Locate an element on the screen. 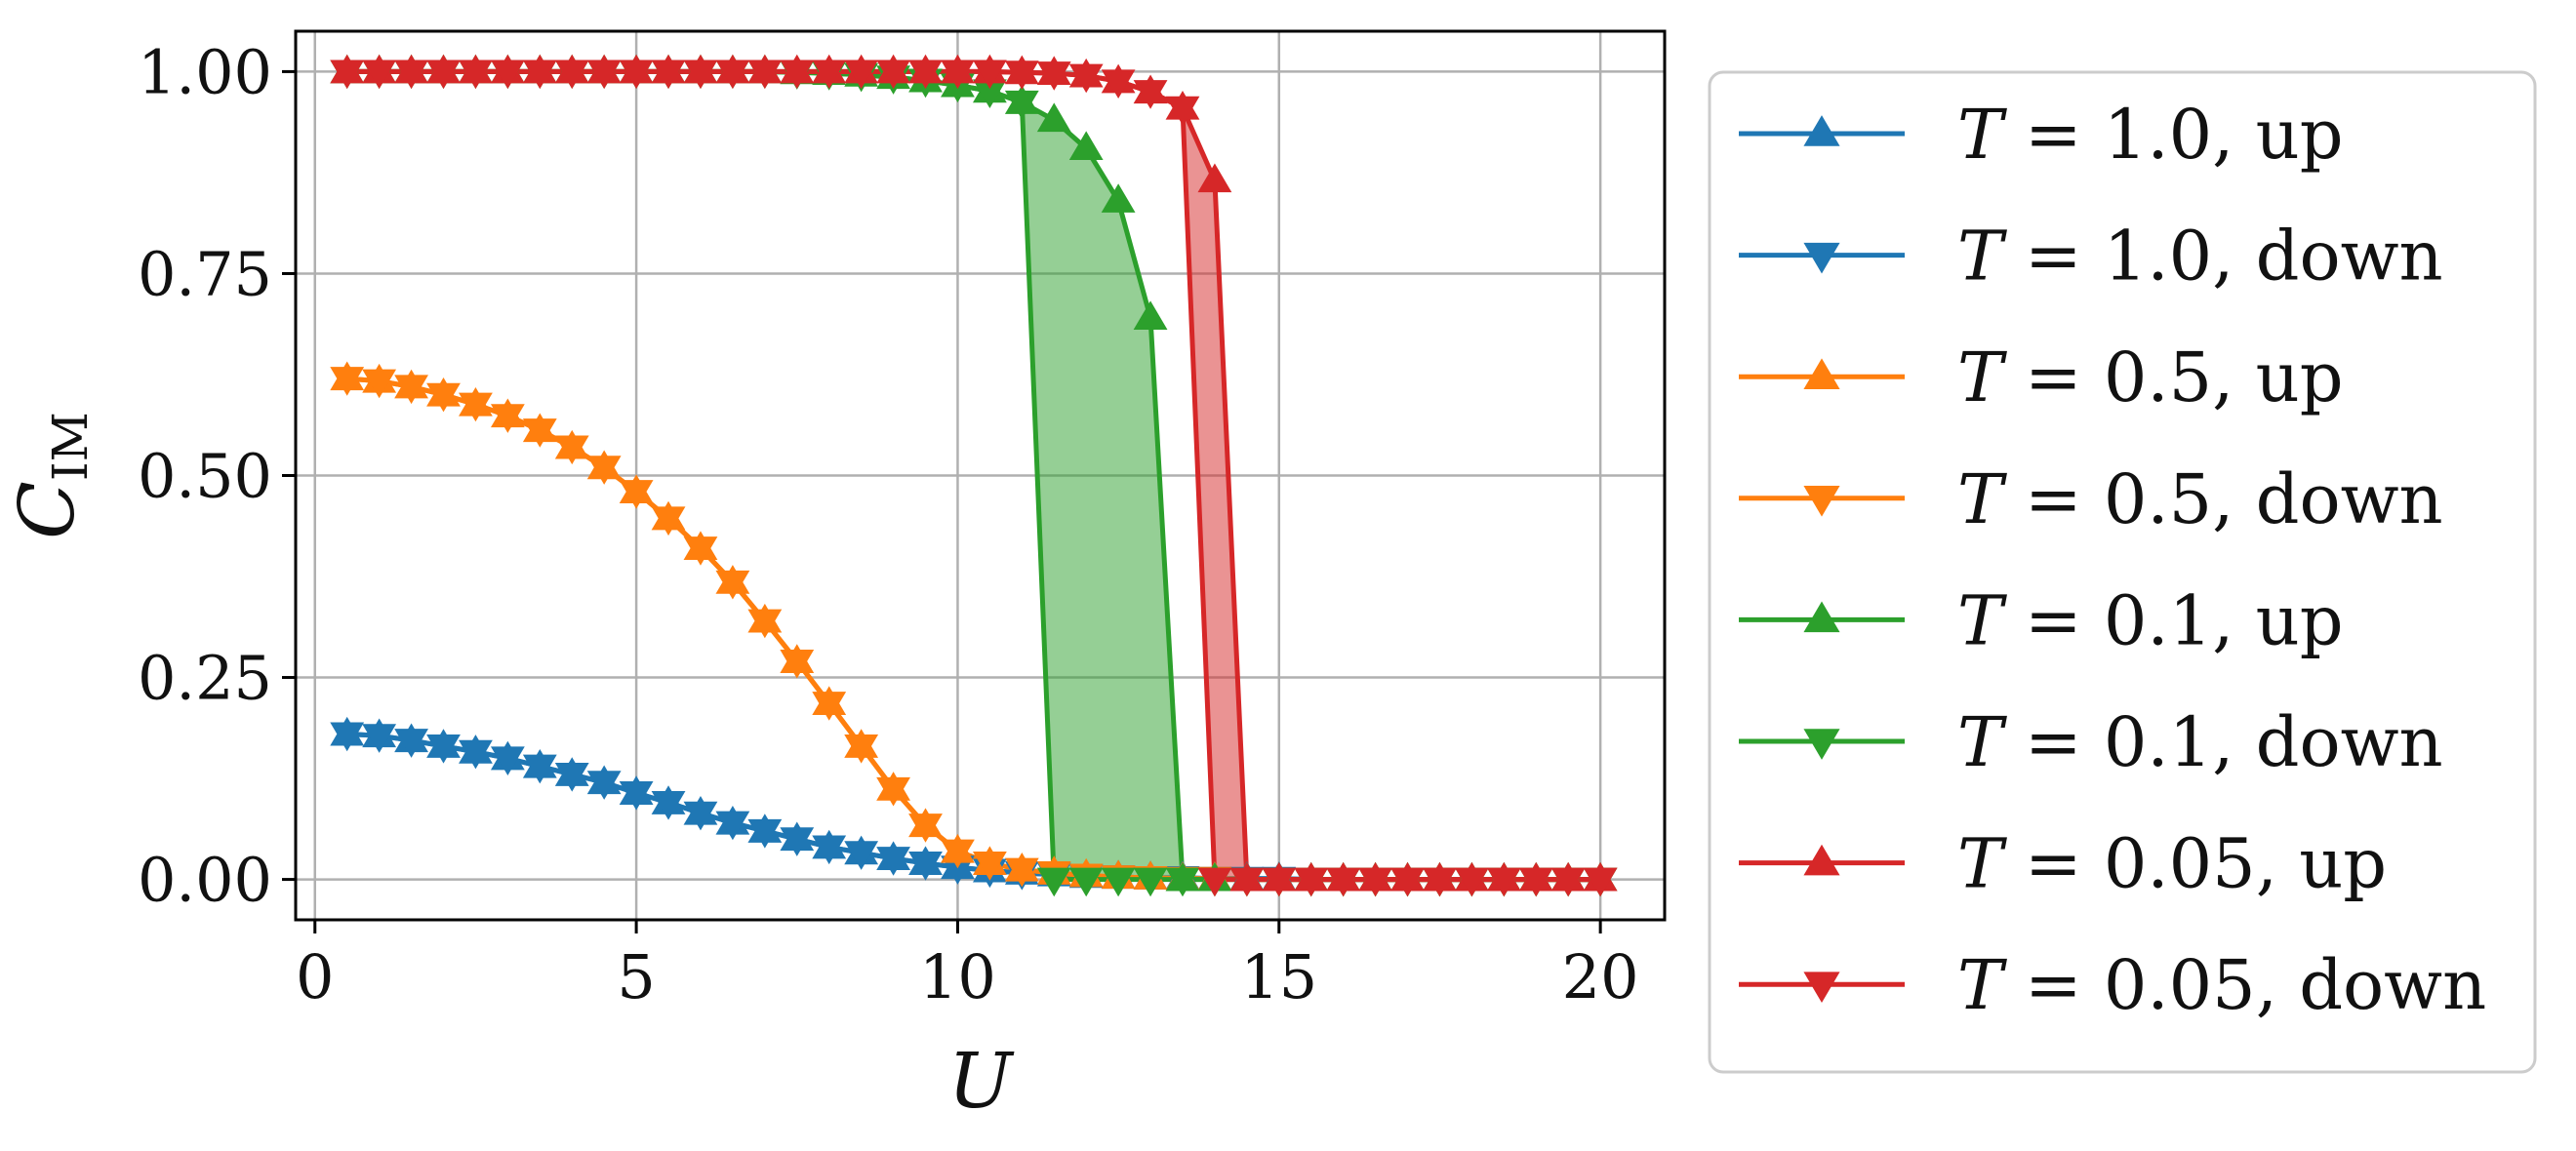 This screenshot has width=2576, height=1151. legend-label: T = 0.1, up is located at coordinates (2150, 620).